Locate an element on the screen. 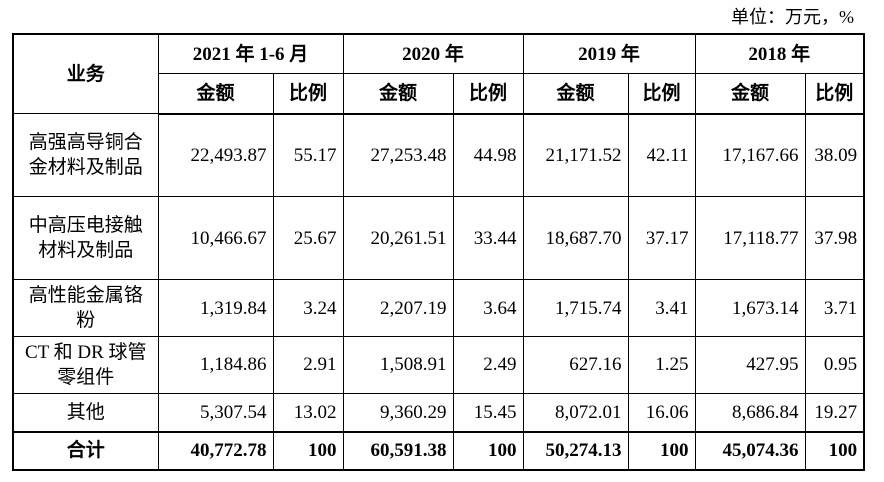 Image resolution: width=884 pixels, height=482 pixels. amount-cell: 1,508.91 is located at coordinates (398, 364).